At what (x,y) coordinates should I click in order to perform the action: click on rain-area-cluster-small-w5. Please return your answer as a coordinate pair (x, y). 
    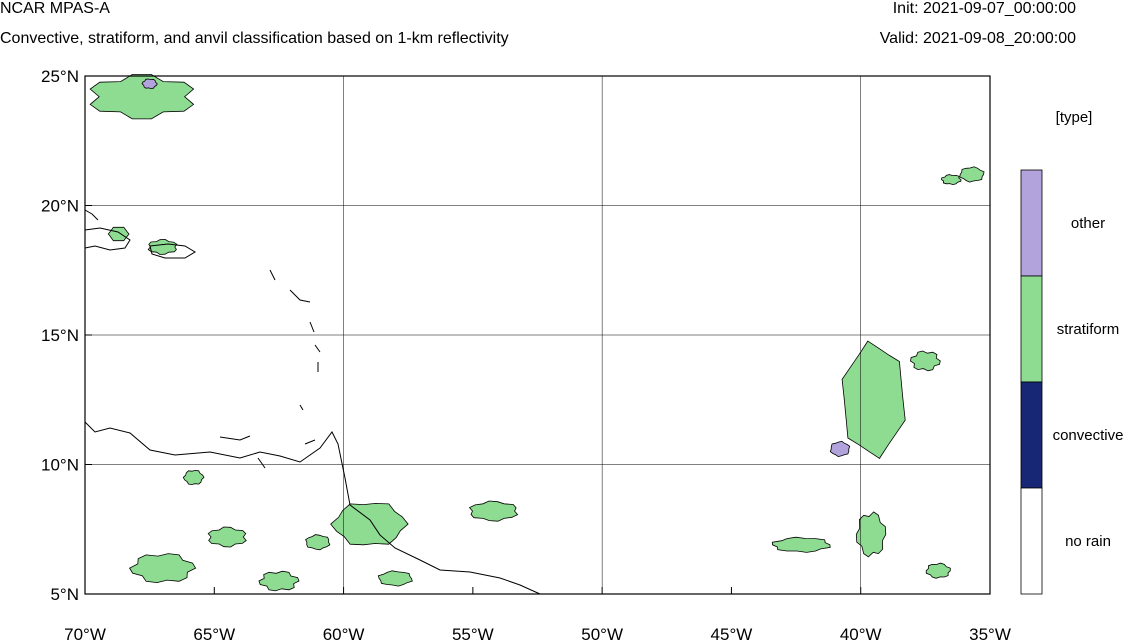
    Looking at the image, I should click on (318, 542).